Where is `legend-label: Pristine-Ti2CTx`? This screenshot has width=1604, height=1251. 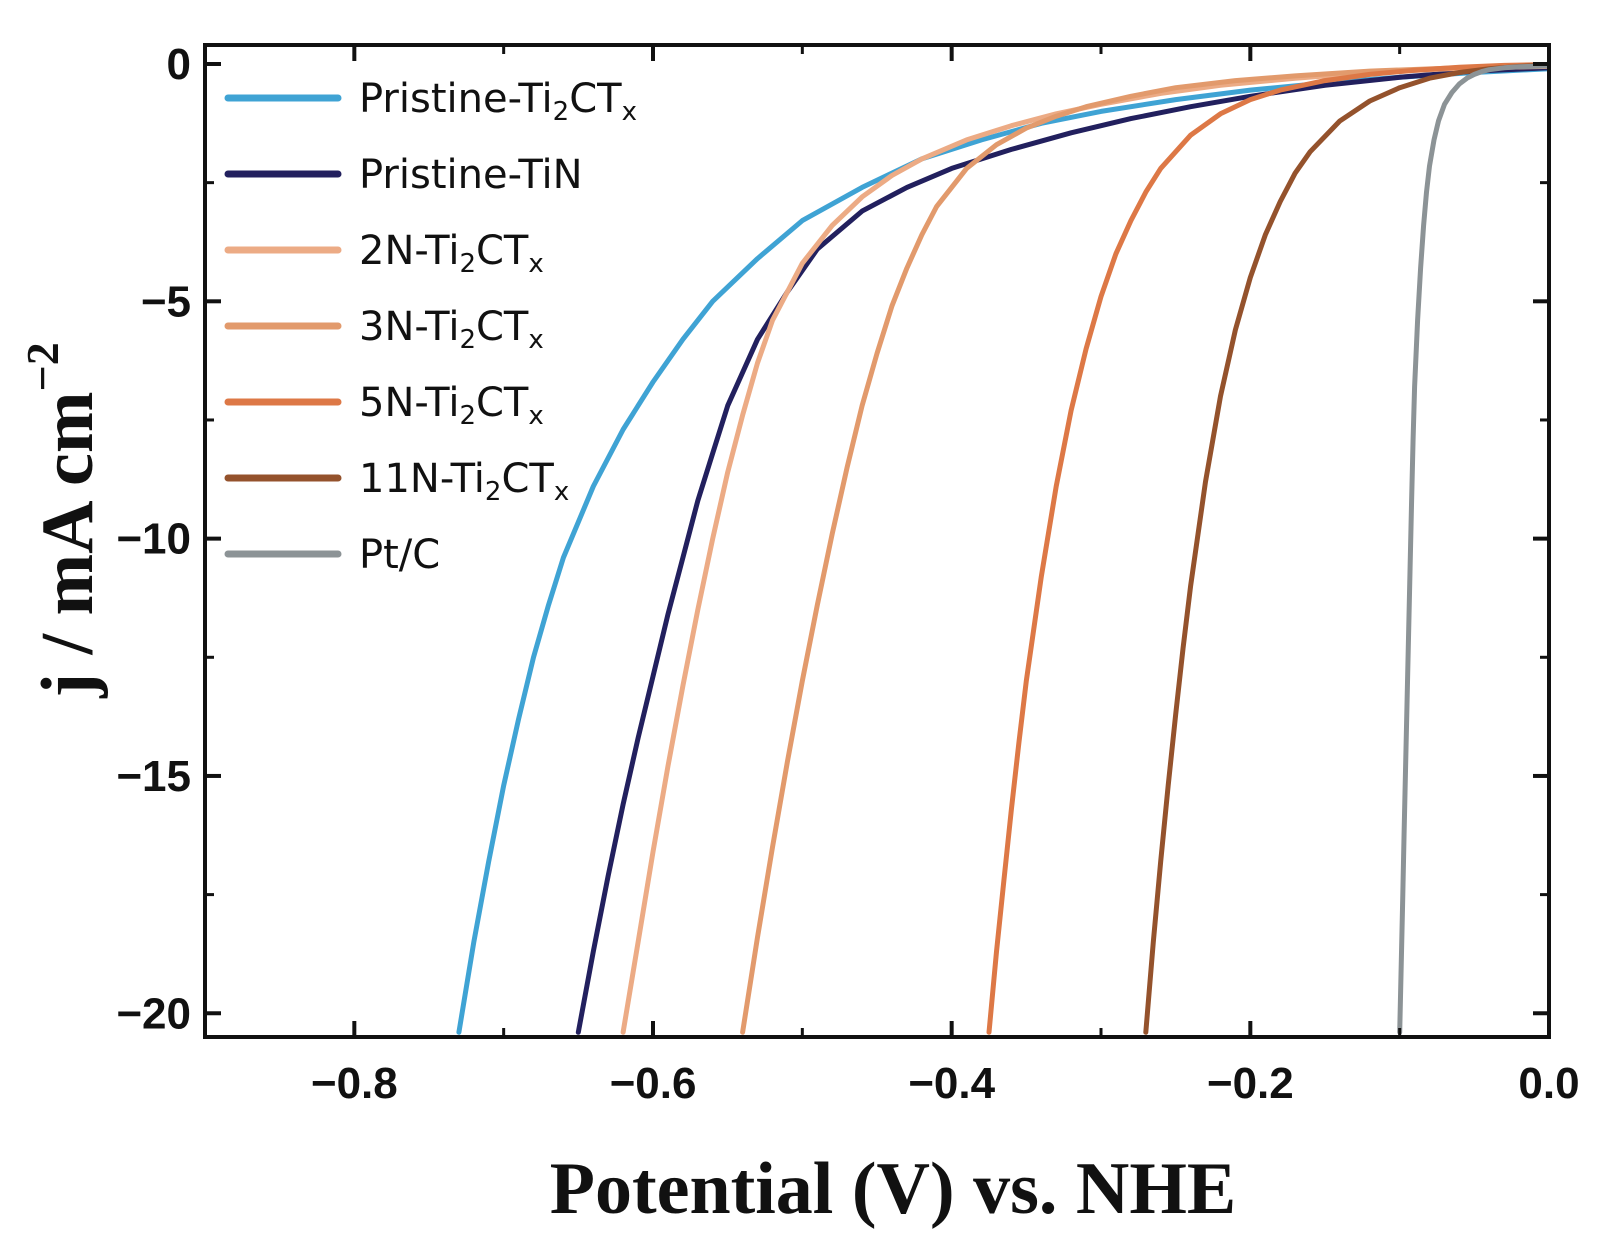 legend-label: Pristine-Ti2CTx is located at coordinates (498, 101).